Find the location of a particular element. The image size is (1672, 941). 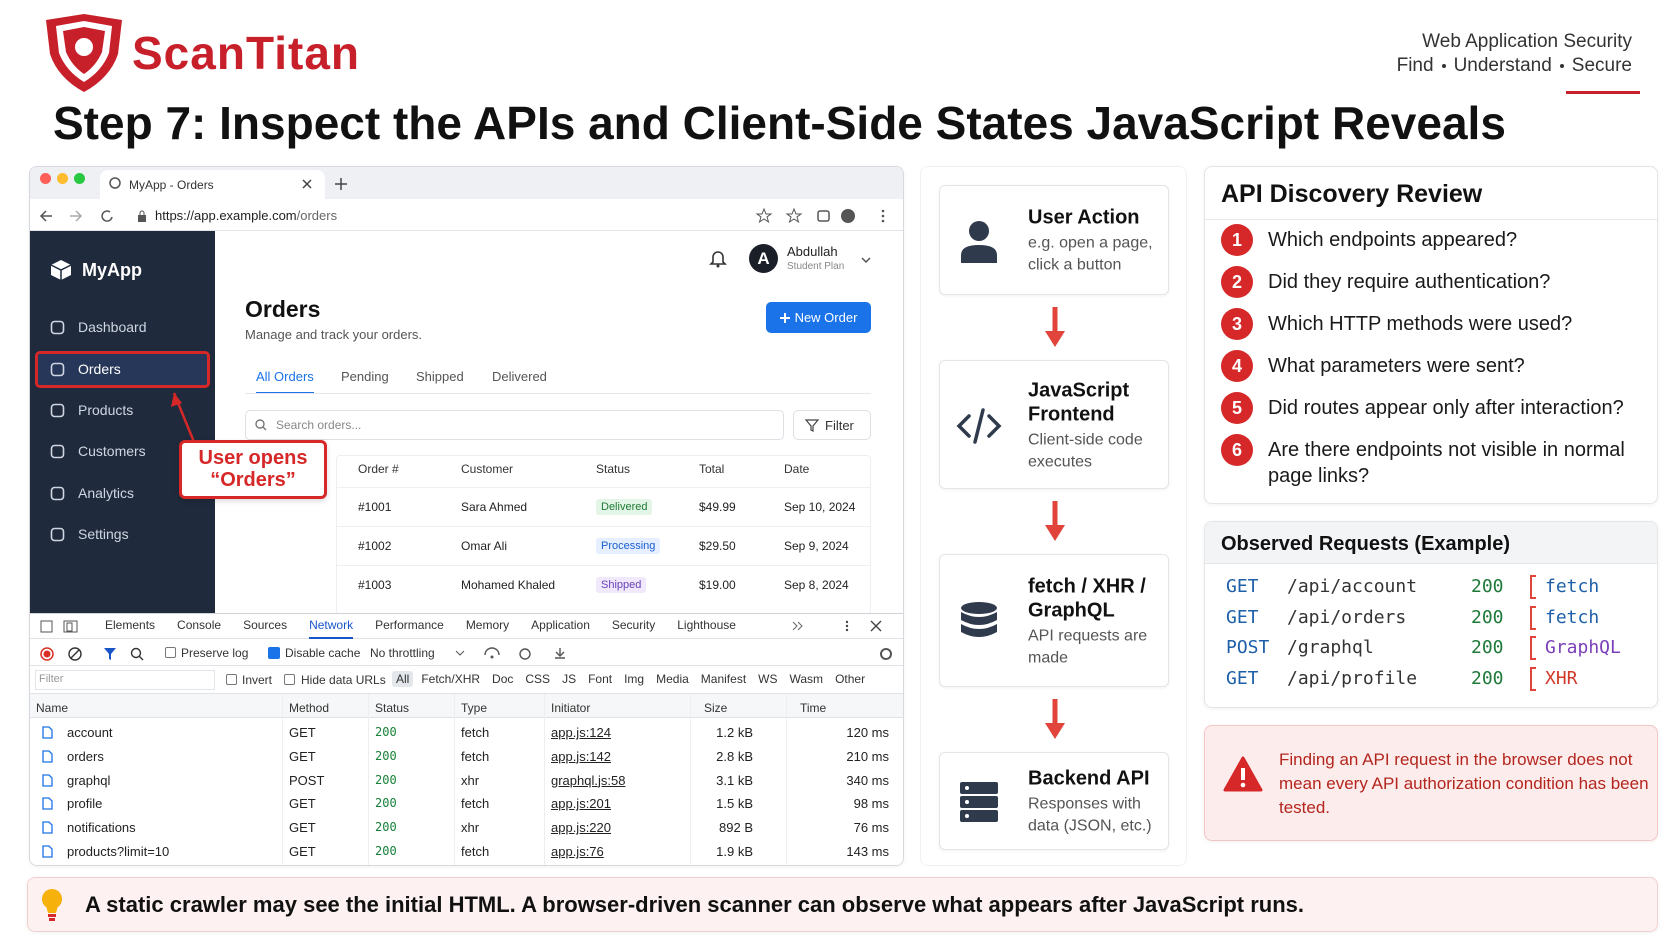

orders-subtitle: Manage and track your orders. is located at coordinates (334, 334).